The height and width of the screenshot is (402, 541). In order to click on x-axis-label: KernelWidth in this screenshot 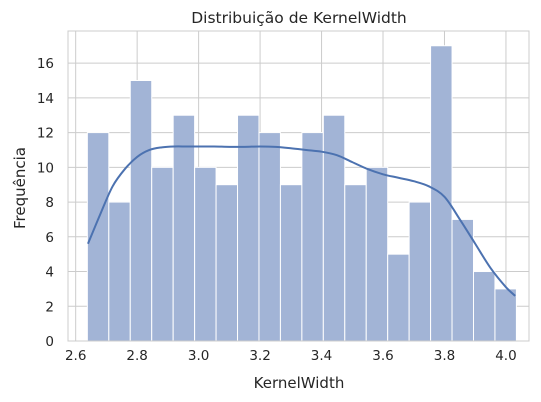, I will do `click(299, 383)`.